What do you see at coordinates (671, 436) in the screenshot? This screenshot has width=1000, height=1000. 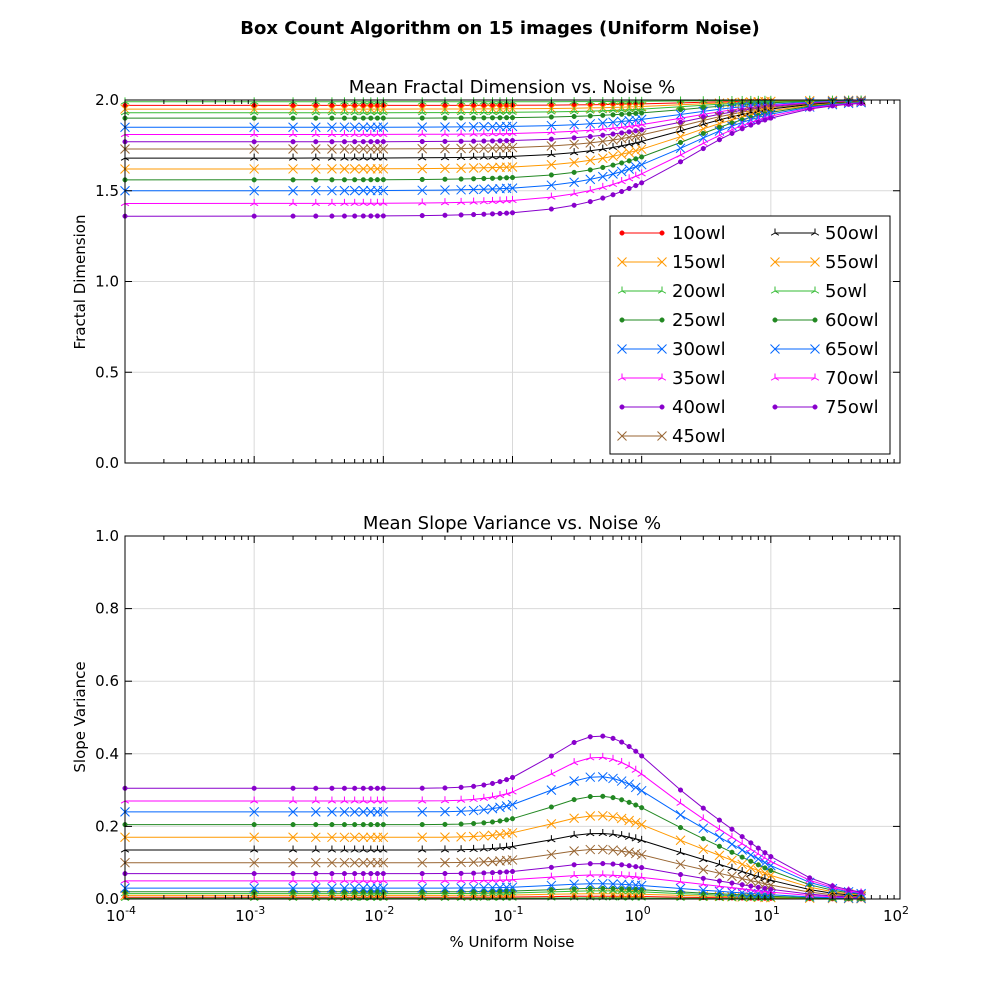 I see `legend-entry-45owl: 45owl` at bounding box center [671, 436].